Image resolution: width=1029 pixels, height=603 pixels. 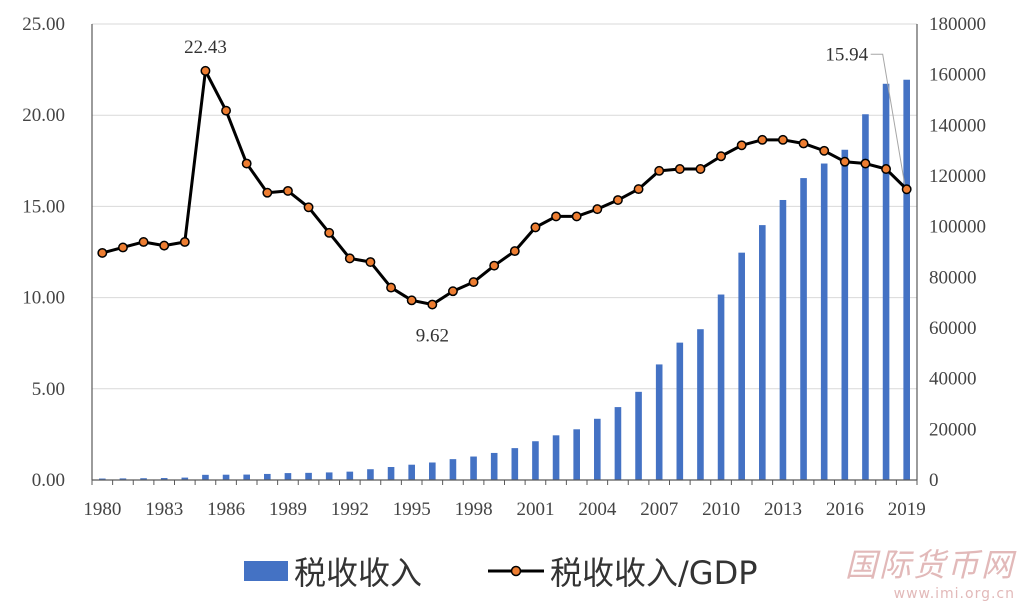 What do you see at coordinates (205, 70) in the screenshot?
I see `line-point-1985` at bounding box center [205, 70].